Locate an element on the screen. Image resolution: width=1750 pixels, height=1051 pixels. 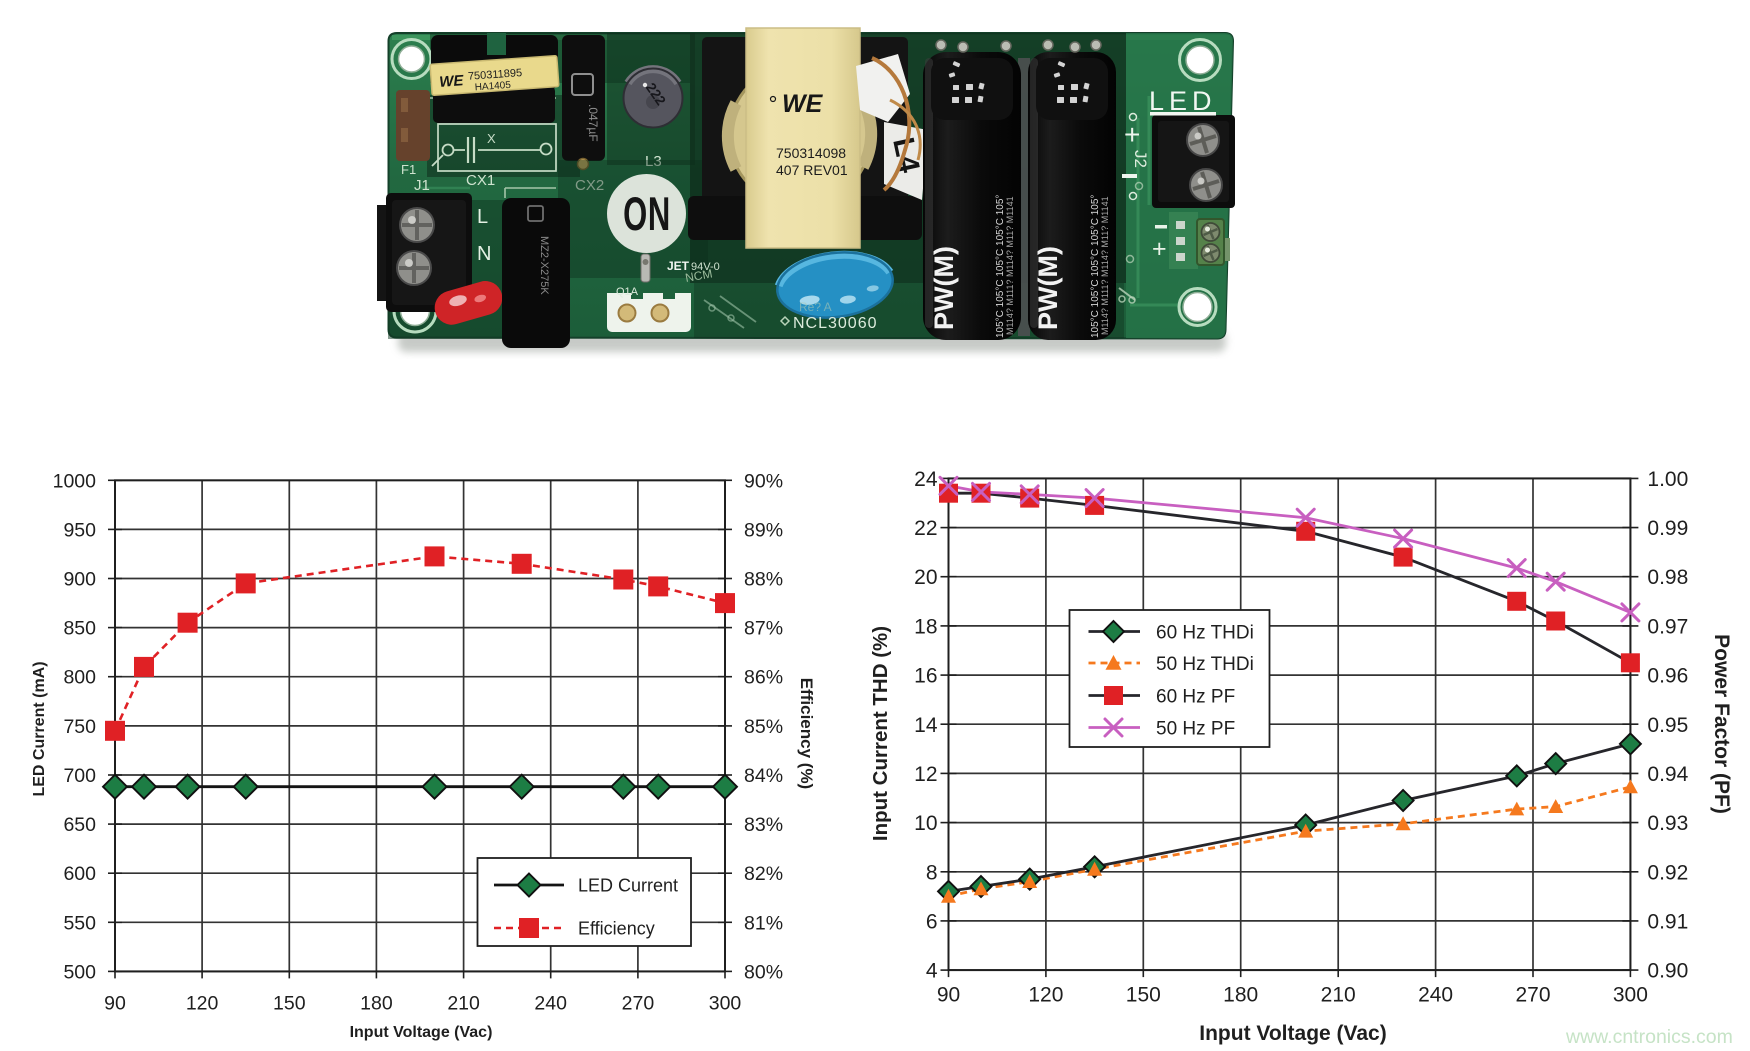
svg-text: NCM is located at coordinates (698, 275).